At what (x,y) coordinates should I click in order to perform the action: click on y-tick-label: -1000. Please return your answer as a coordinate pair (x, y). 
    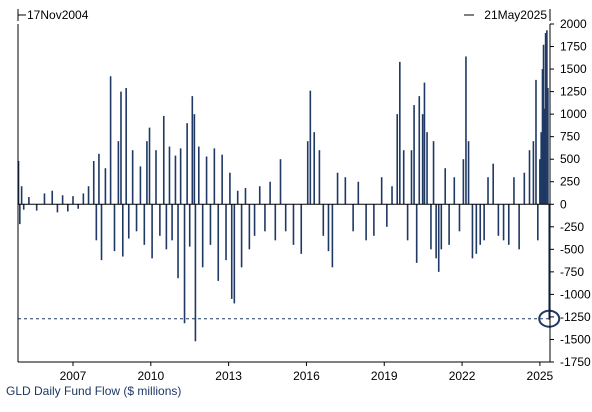
    Looking at the image, I should click on (575, 294).